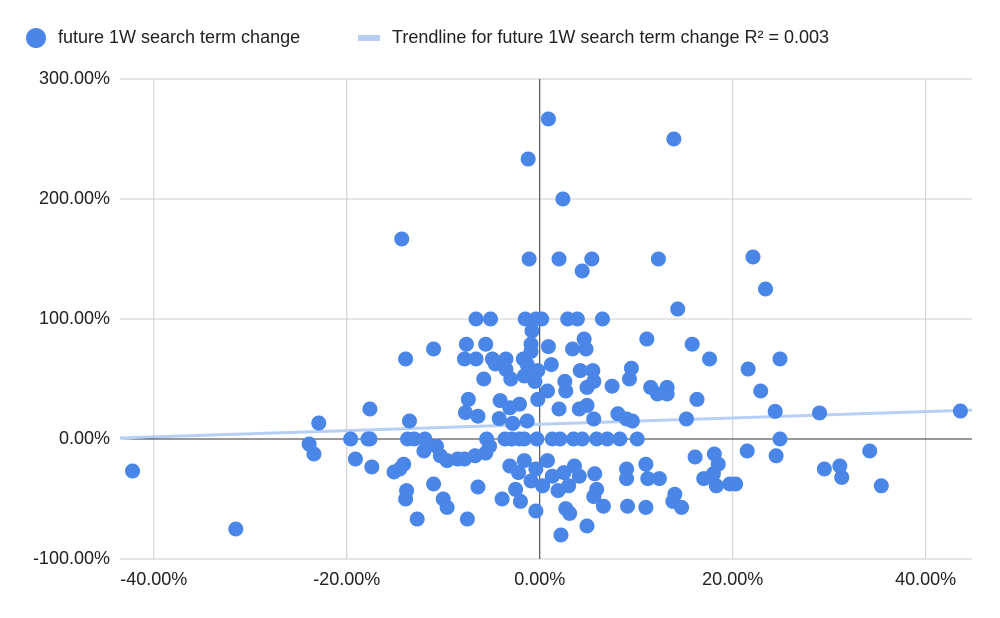  What do you see at coordinates (84, 438) in the screenshot?
I see `y-tick-label: 0.00%` at bounding box center [84, 438].